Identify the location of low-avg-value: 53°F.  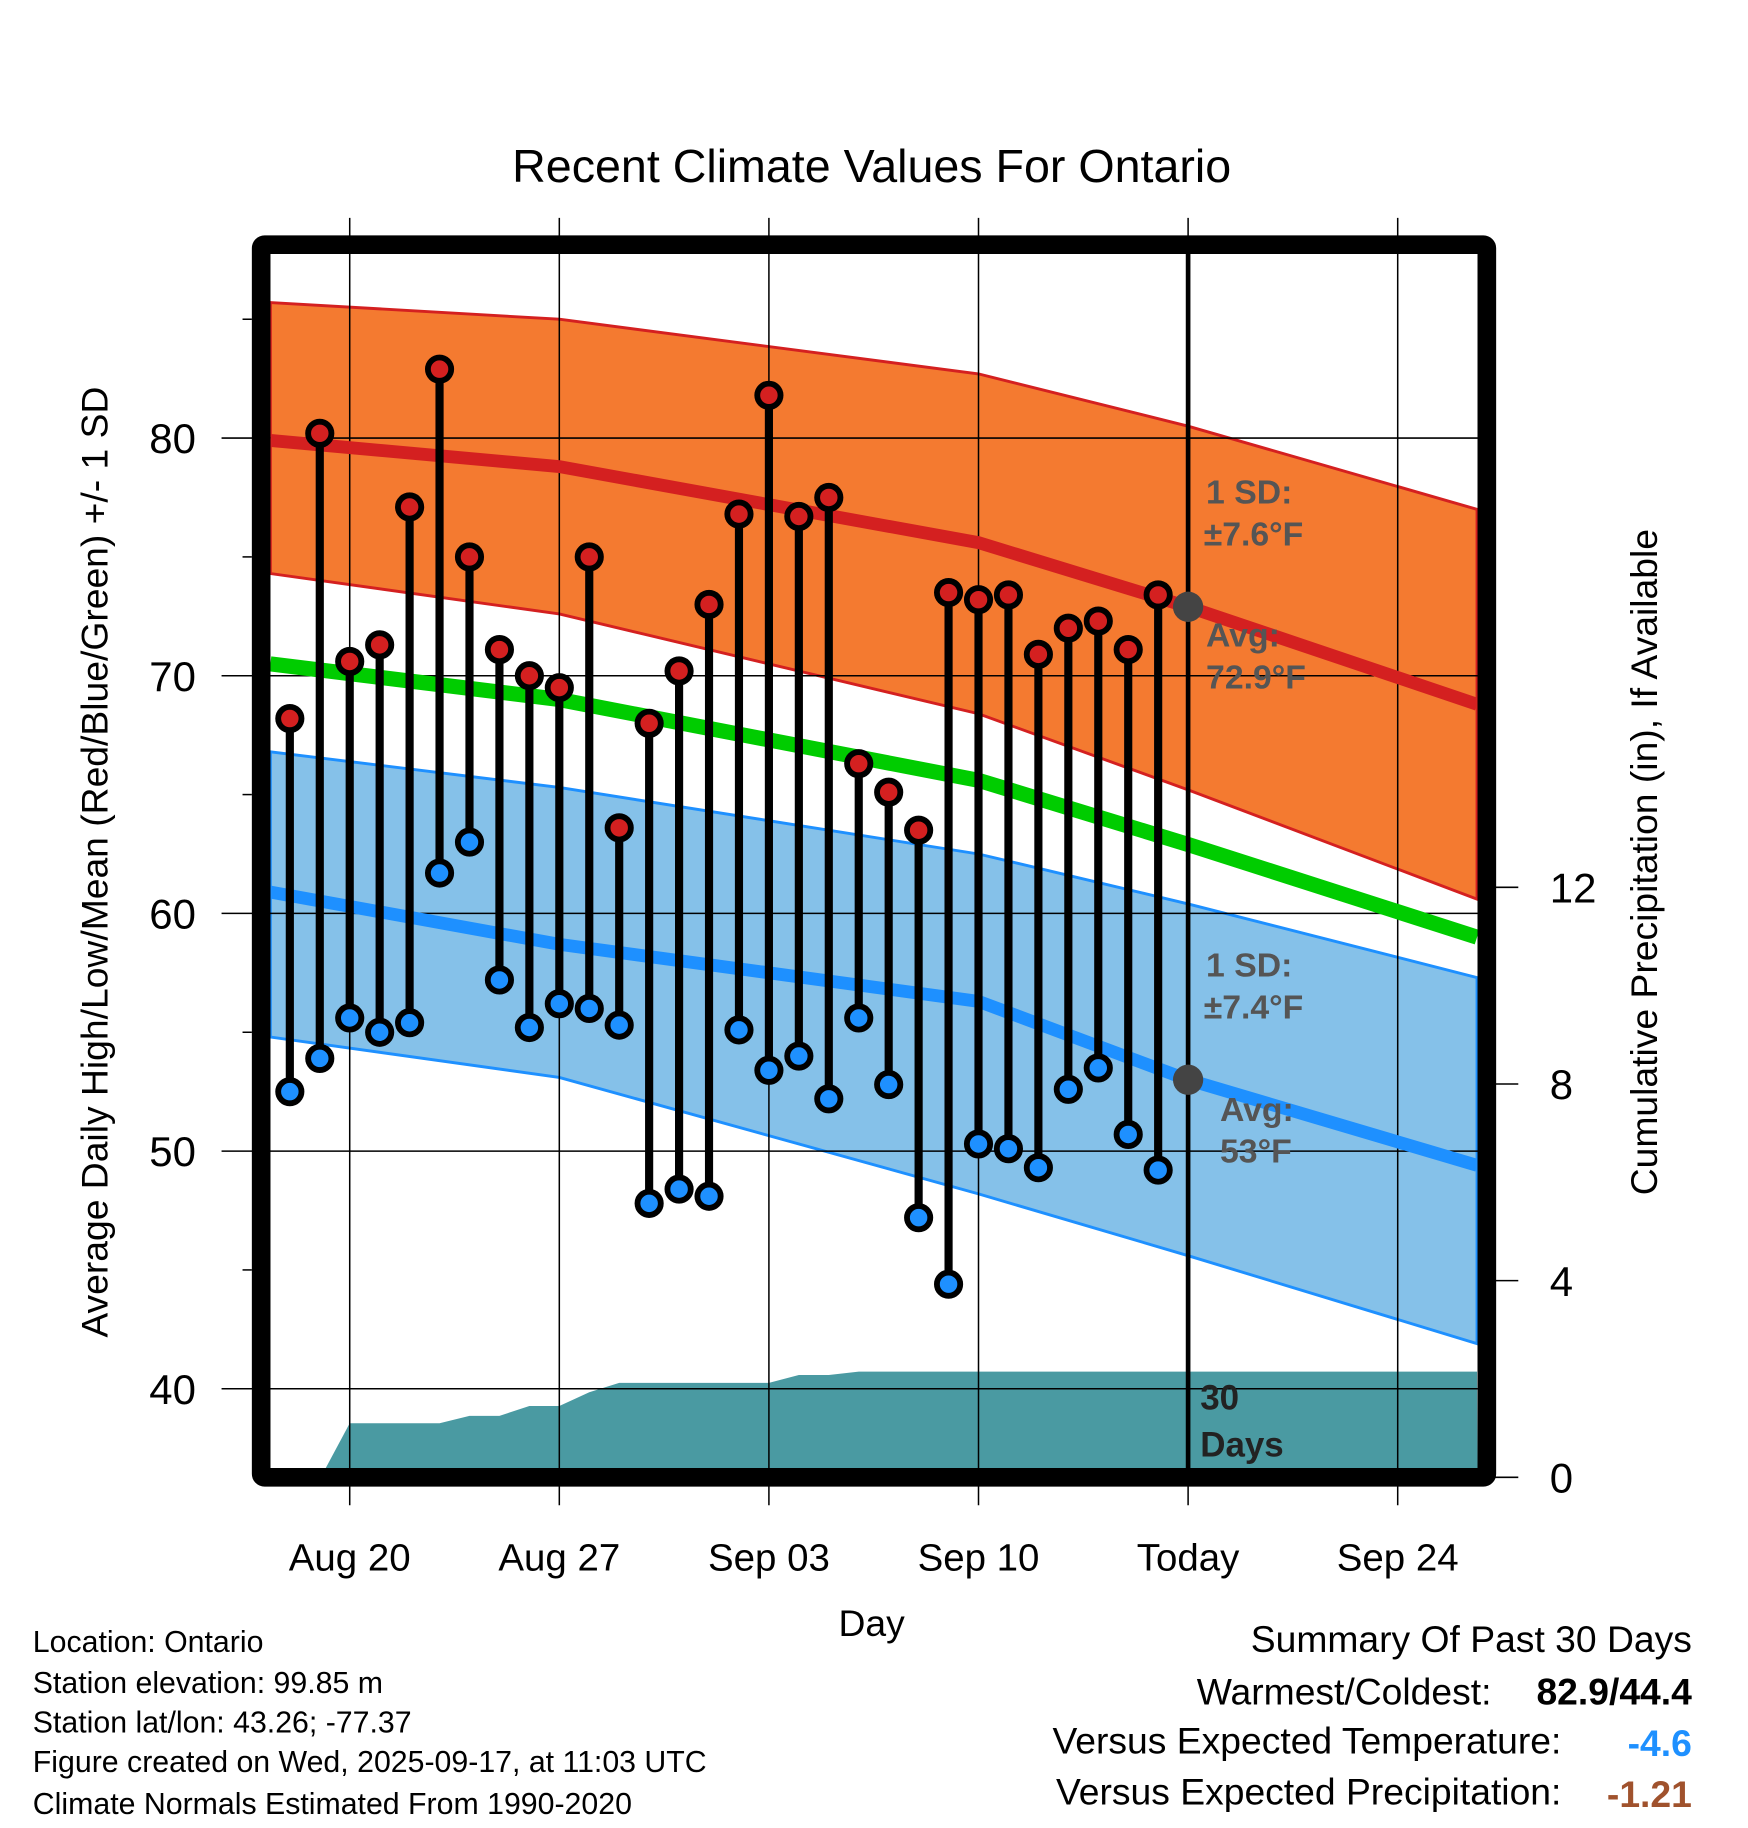
(1256, 1152).